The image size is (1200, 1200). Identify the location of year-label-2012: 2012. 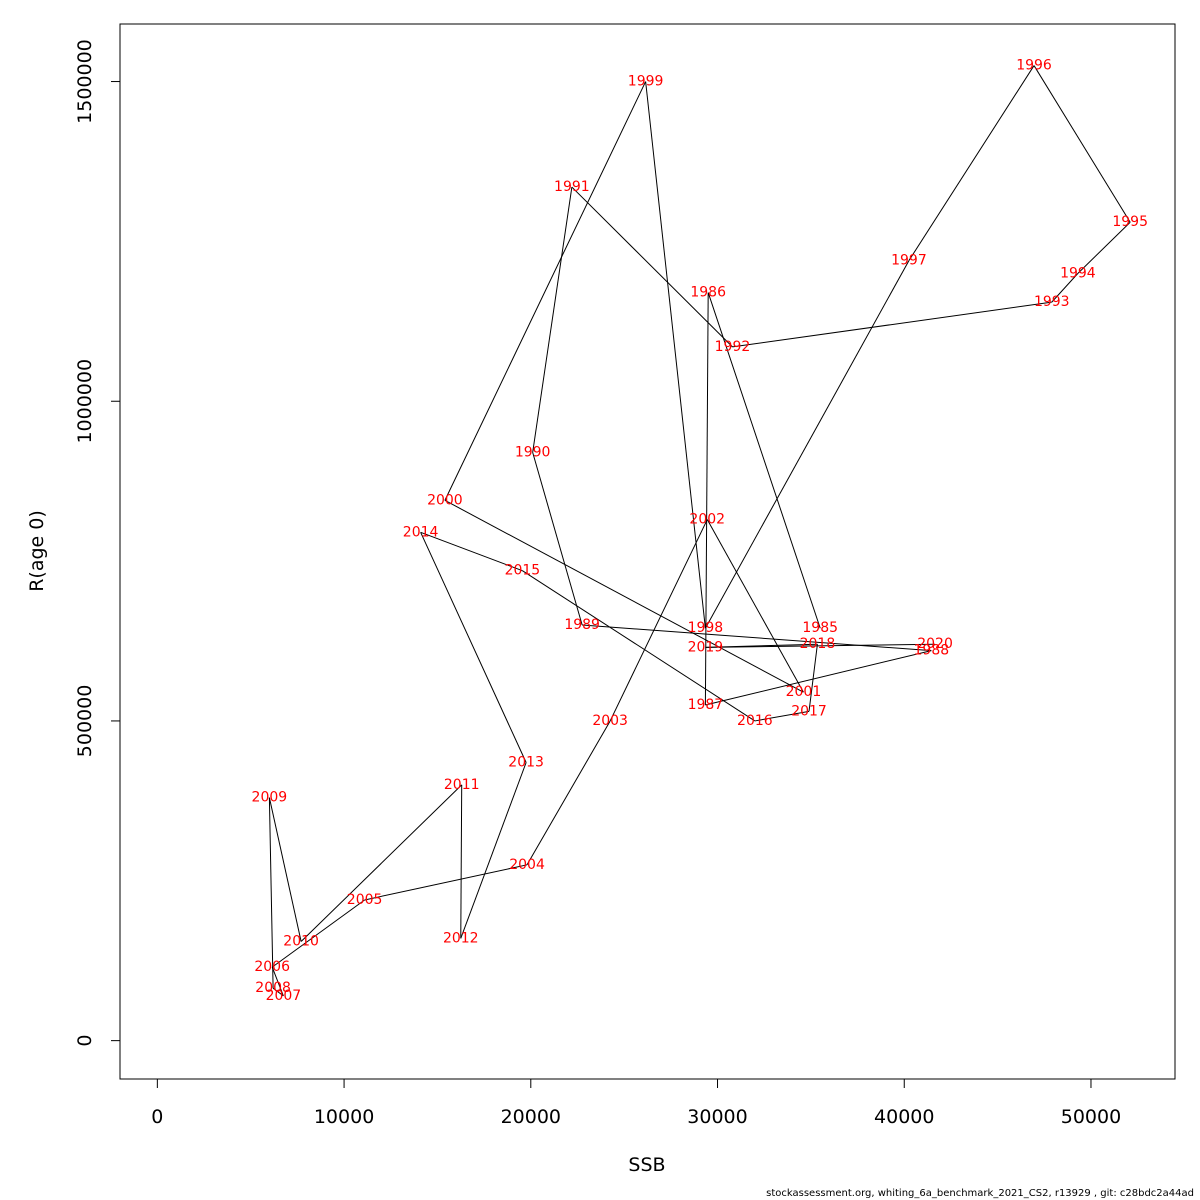
(461, 938).